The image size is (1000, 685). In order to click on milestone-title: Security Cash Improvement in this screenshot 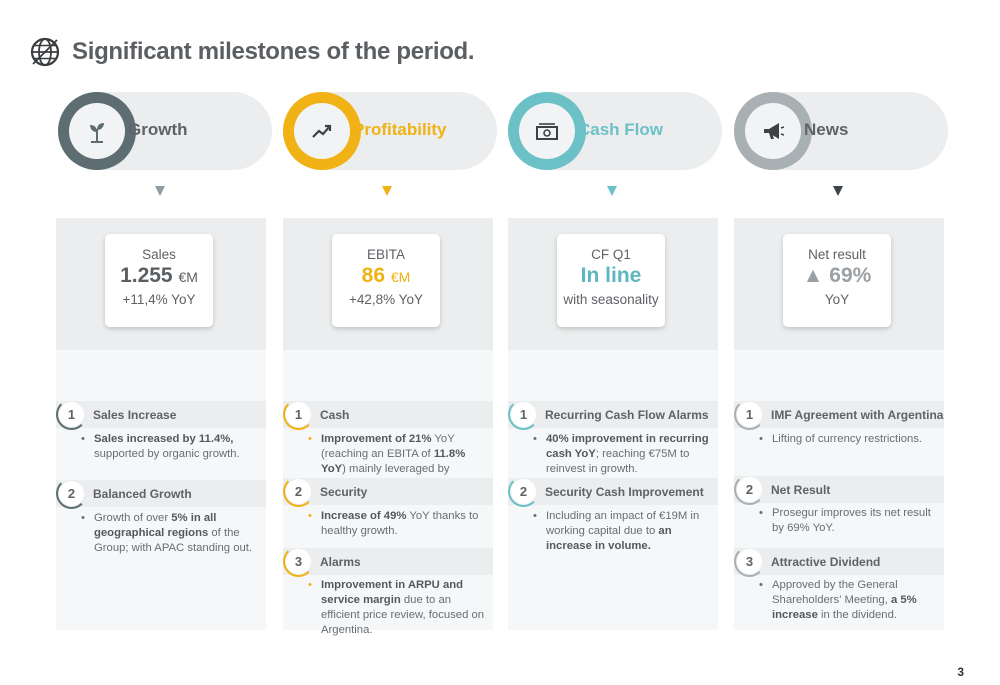, I will do `click(624, 492)`.